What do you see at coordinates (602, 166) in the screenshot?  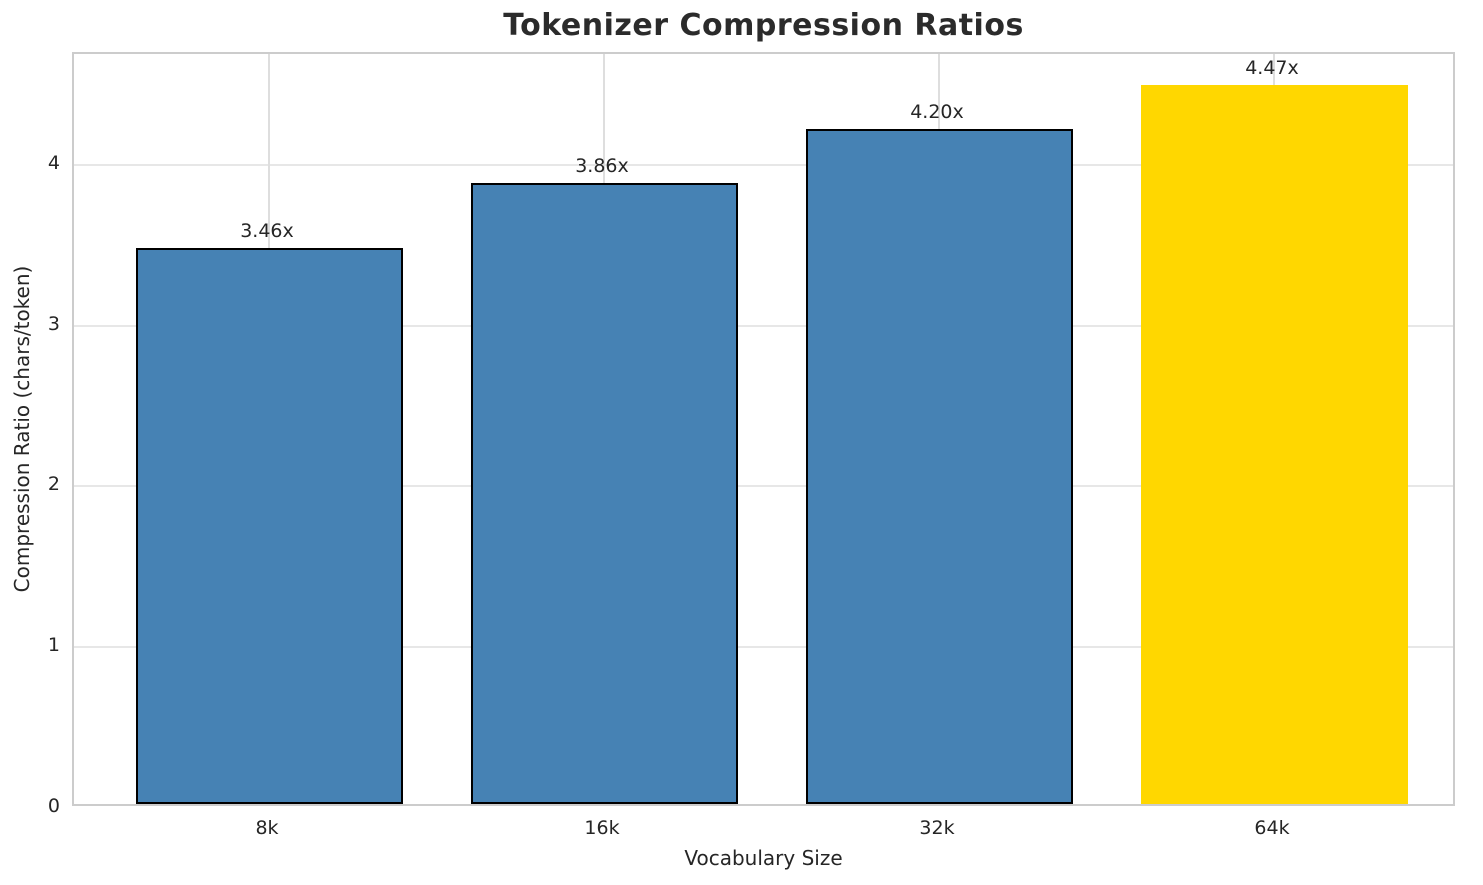 I see `bar-value-label-16k: 3.86x` at bounding box center [602, 166].